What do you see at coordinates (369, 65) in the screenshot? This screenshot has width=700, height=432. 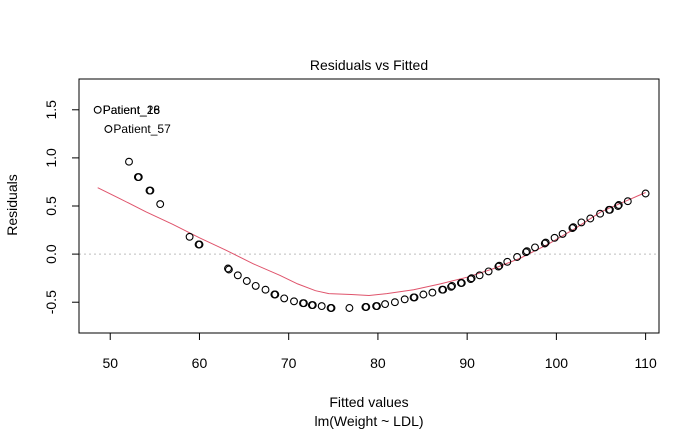 I see `chart-title: Residuals vs Fitted` at bounding box center [369, 65].